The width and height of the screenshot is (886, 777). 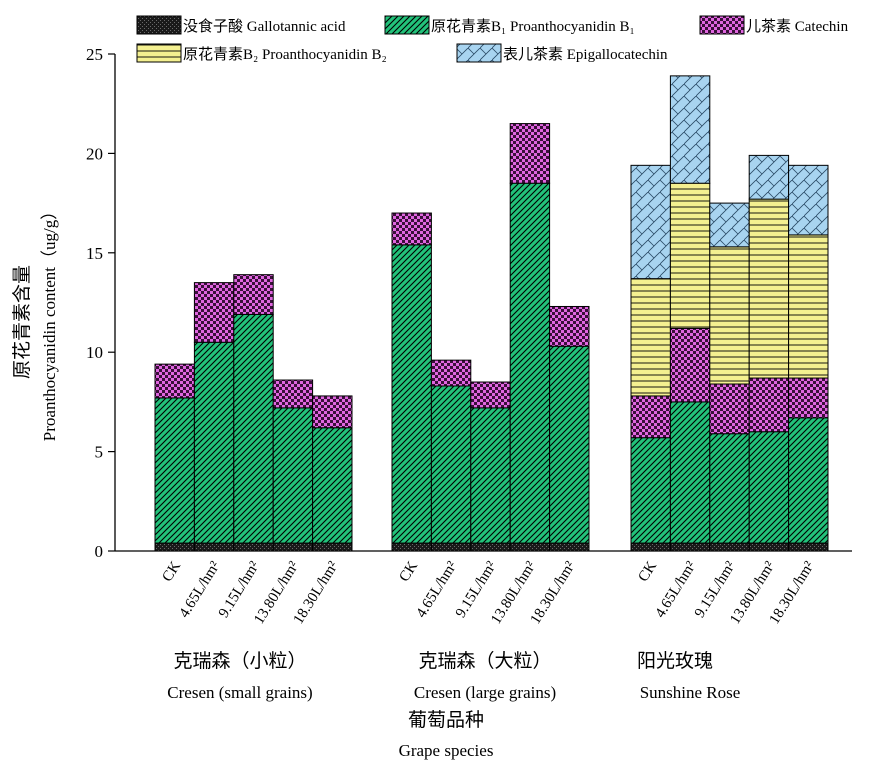 What do you see at coordinates (446, 750) in the screenshot?
I see `x-axis-label-en: Grape species` at bounding box center [446, 750].